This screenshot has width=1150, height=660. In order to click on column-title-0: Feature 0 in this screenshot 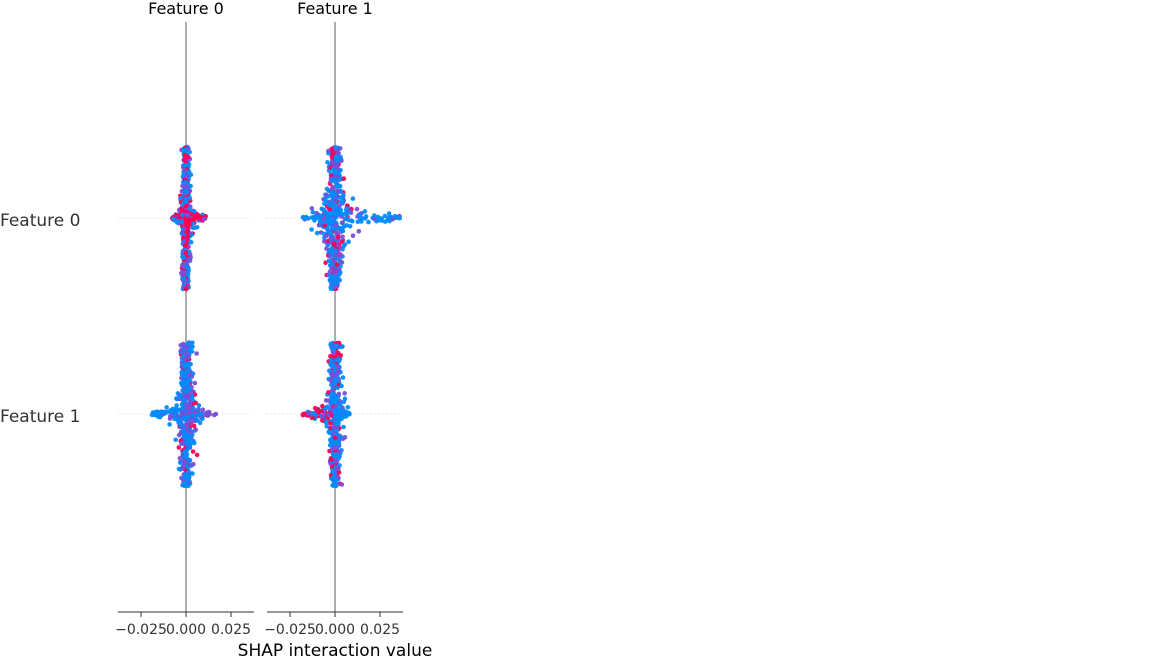, I will do `click(186, 9)`.